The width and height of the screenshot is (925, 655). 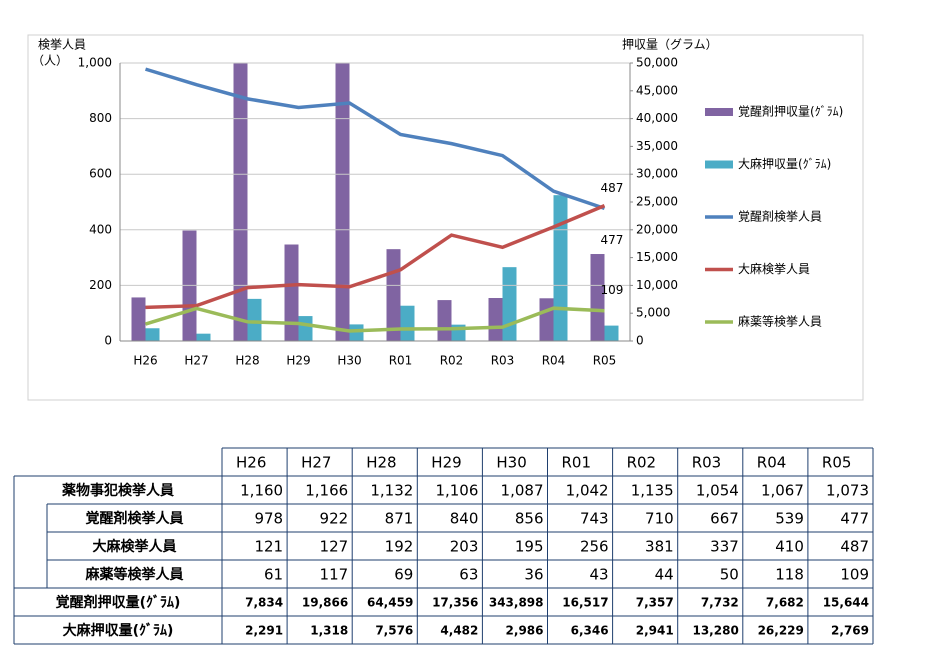 I want to click on y2-tick-label: 0, so click(x=640, y=341).